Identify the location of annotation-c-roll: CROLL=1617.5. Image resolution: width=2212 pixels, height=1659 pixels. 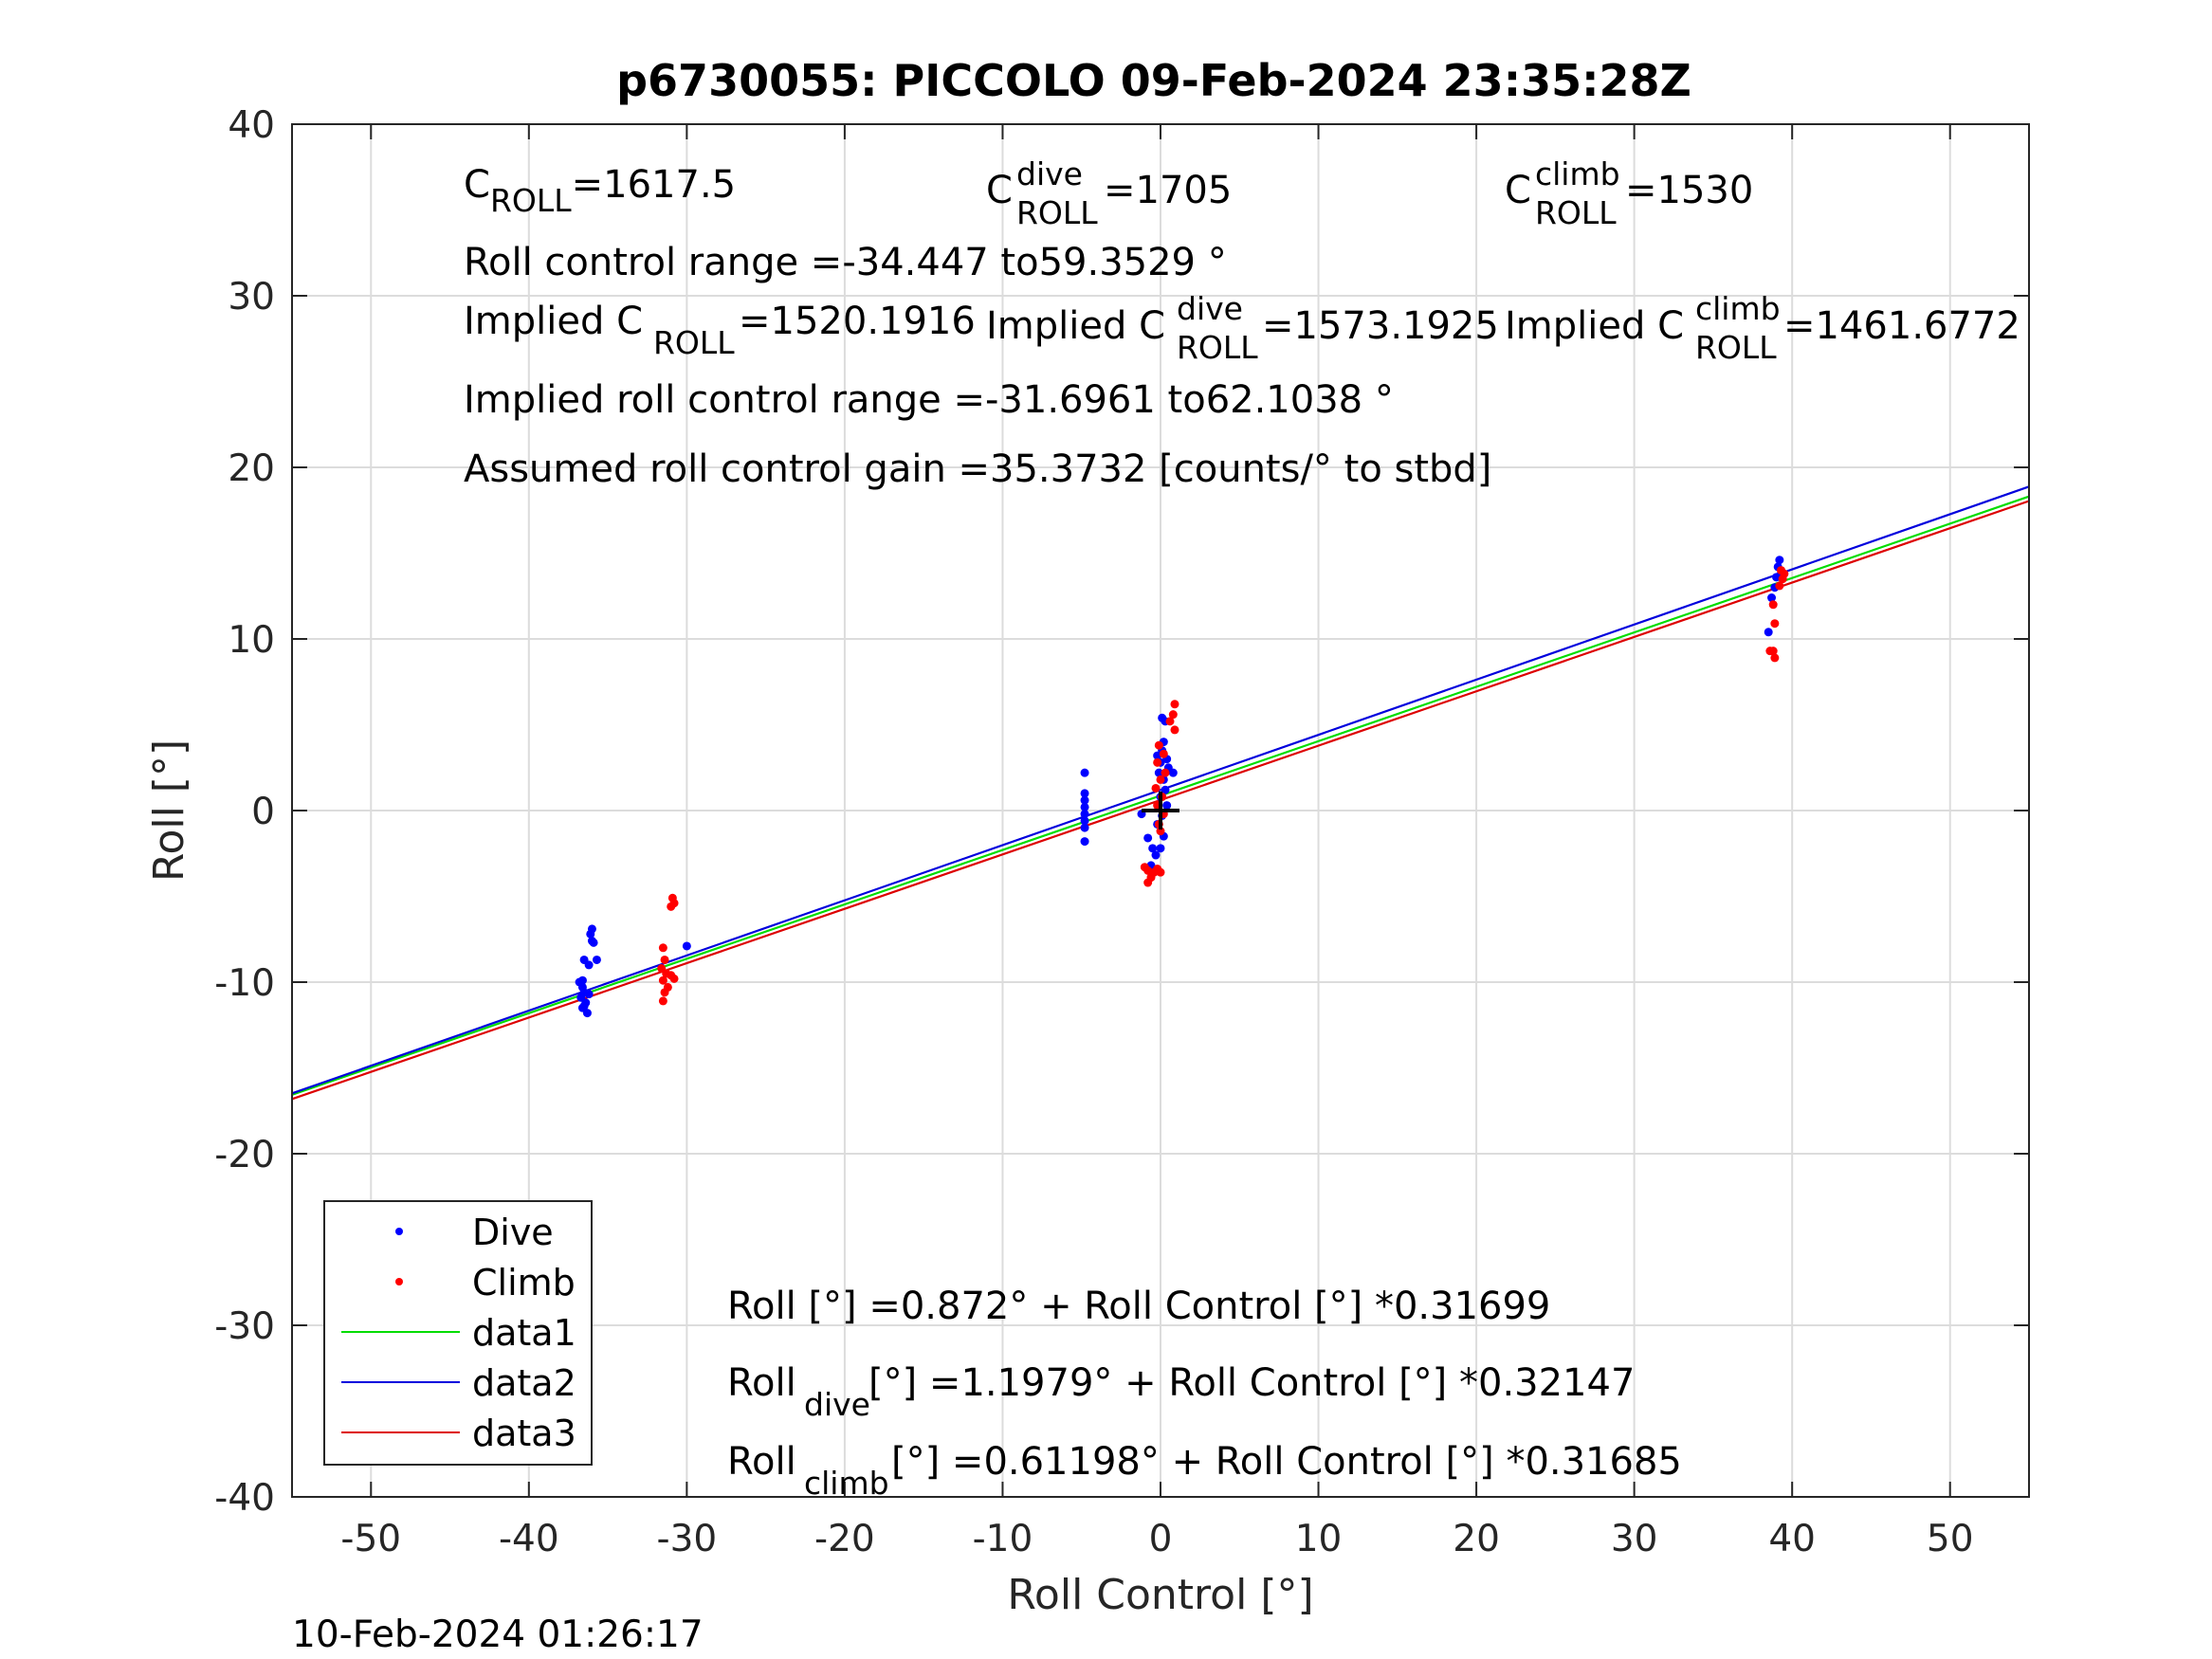
(600, 191).